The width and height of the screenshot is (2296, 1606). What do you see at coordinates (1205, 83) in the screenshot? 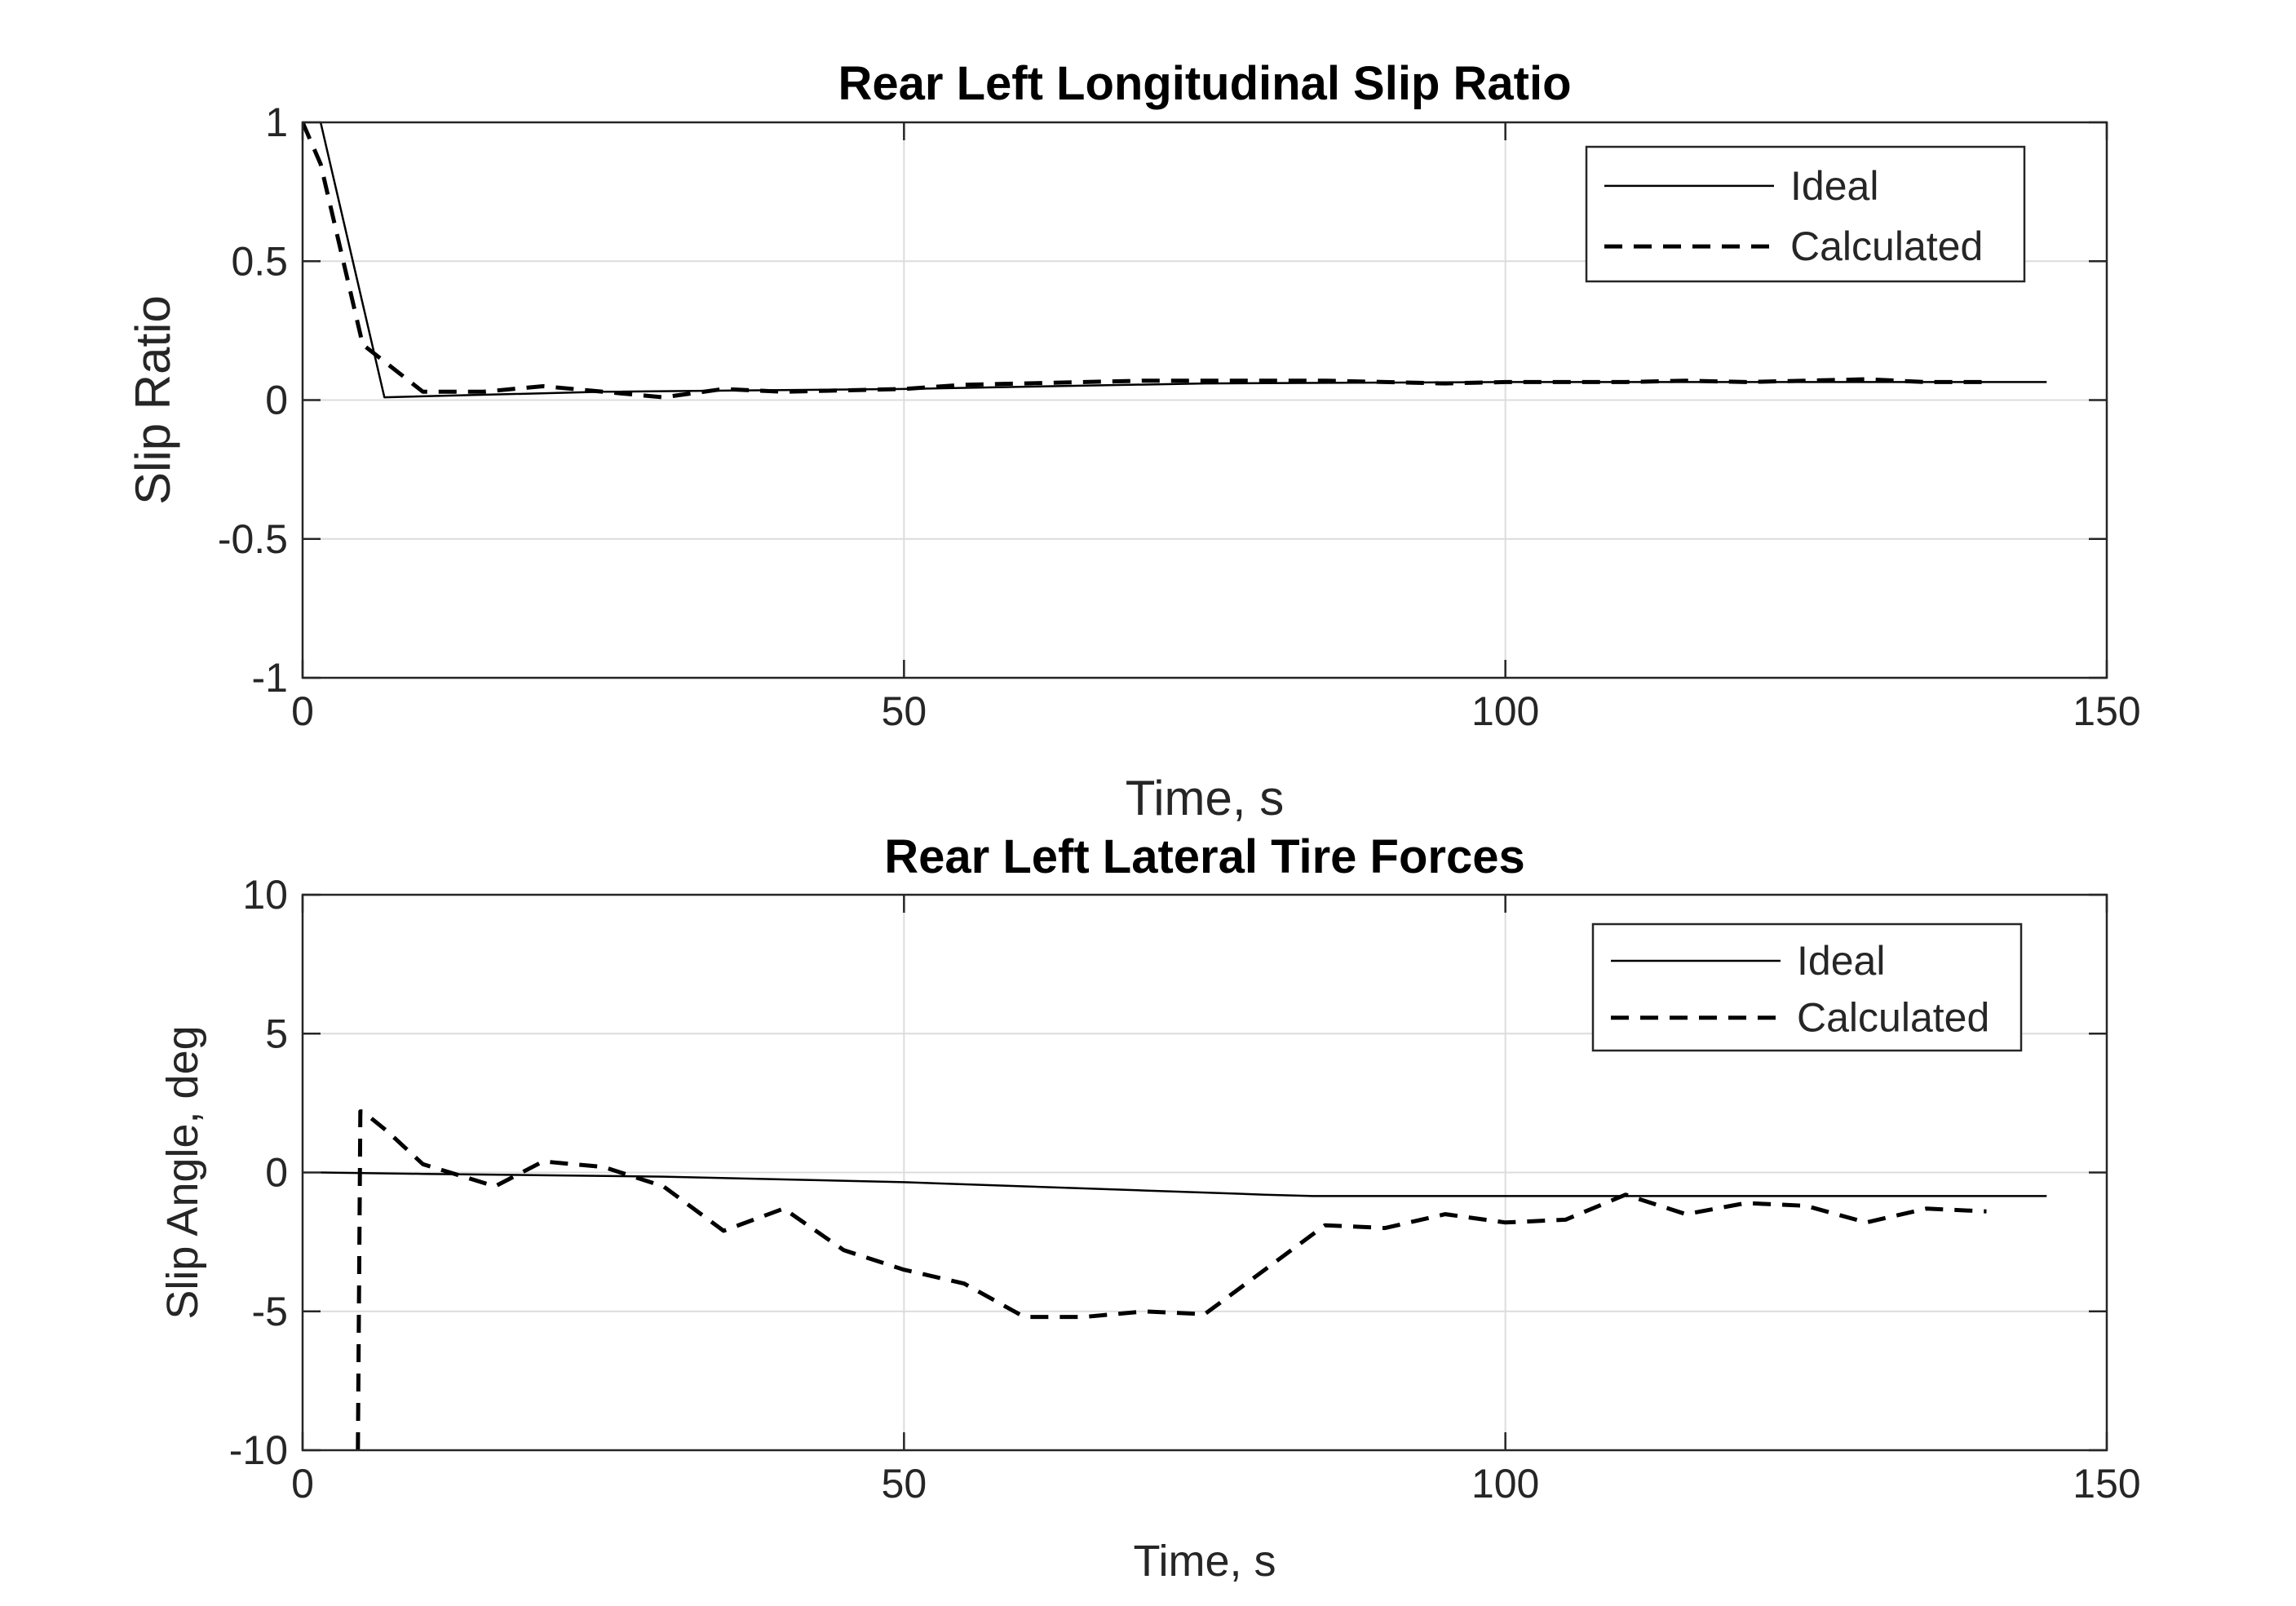
I see `chart-title: Rear Left Longitudinal Slip Ratio` at bounding box center [1205, 83].